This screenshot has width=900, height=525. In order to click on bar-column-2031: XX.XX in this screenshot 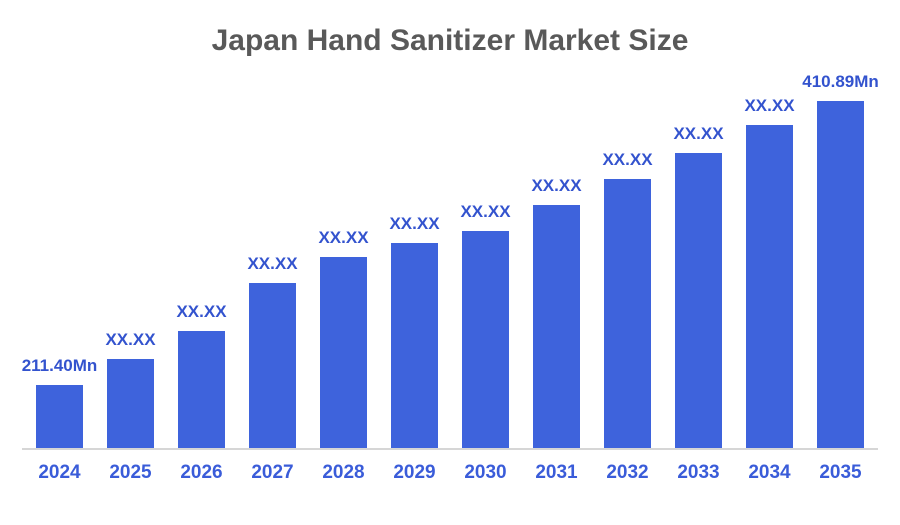, I will do `click(556, 312)`.